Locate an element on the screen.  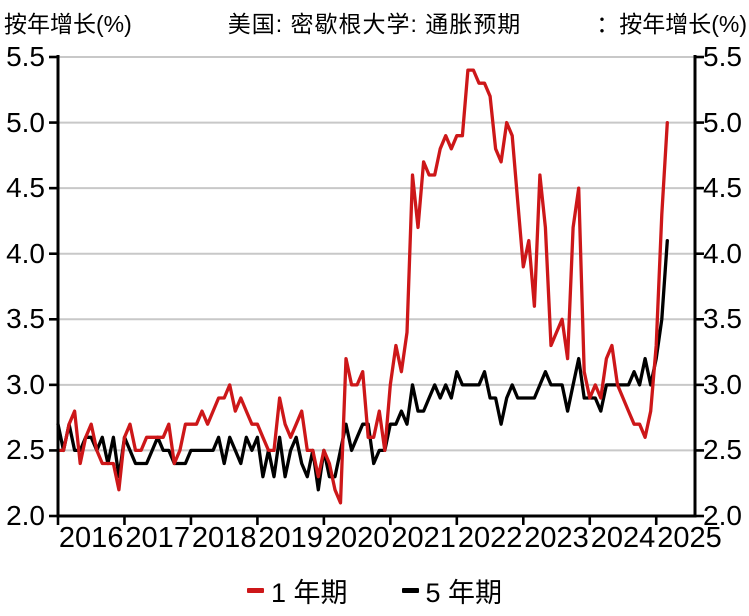
legend-label-5-year: 5 年期 is located at coordinates (464, 593).